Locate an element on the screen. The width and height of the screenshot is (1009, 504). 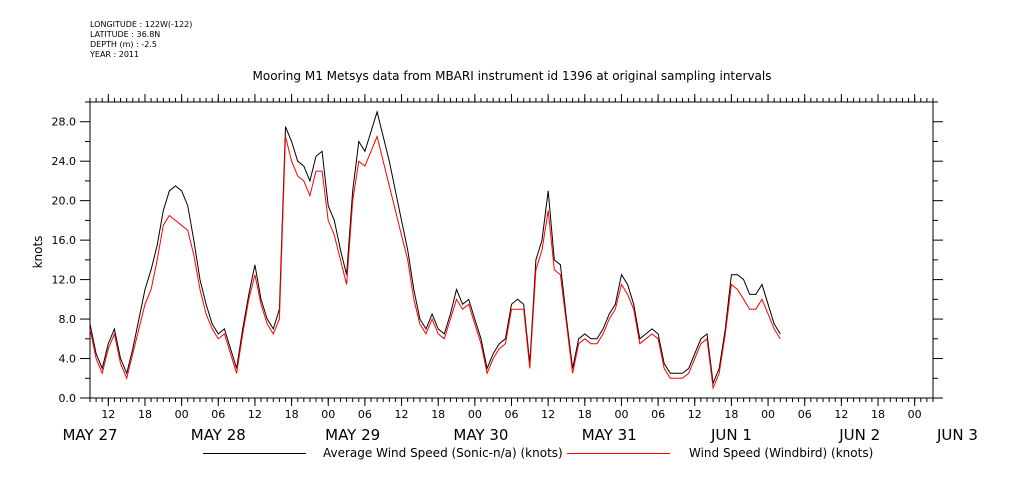
y-tick-label: 12.0 is located at coordinates (64, 280).